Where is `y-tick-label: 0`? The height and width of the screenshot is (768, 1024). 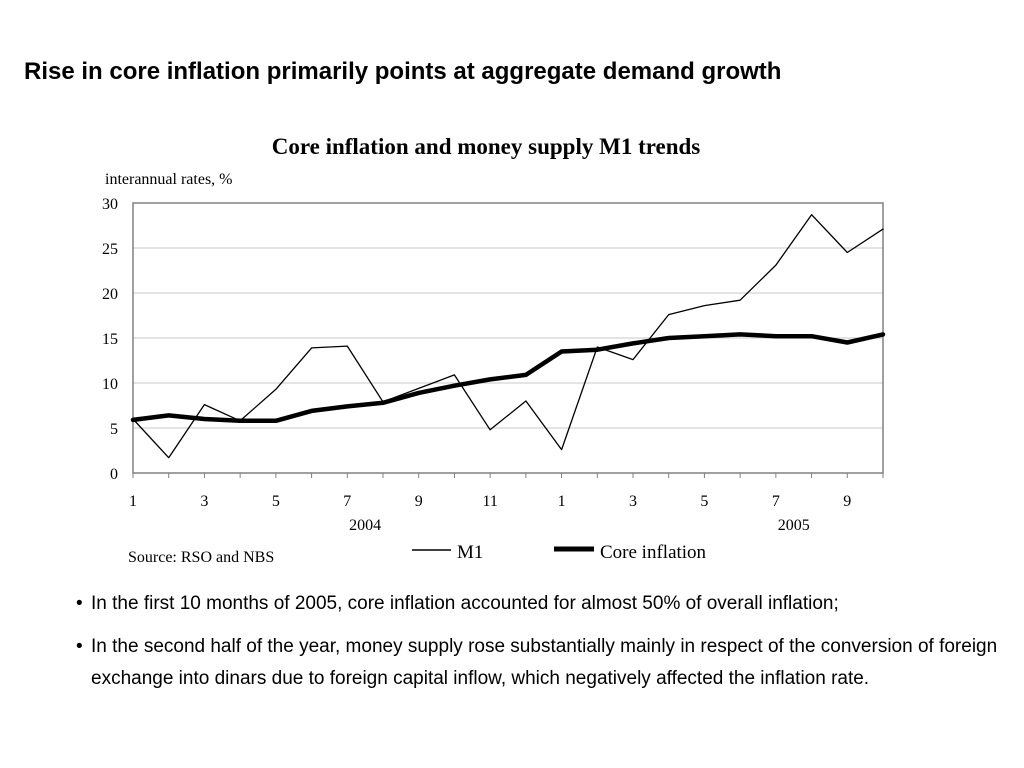
y-tick-label: 0 is located at coordinates (114, 474).